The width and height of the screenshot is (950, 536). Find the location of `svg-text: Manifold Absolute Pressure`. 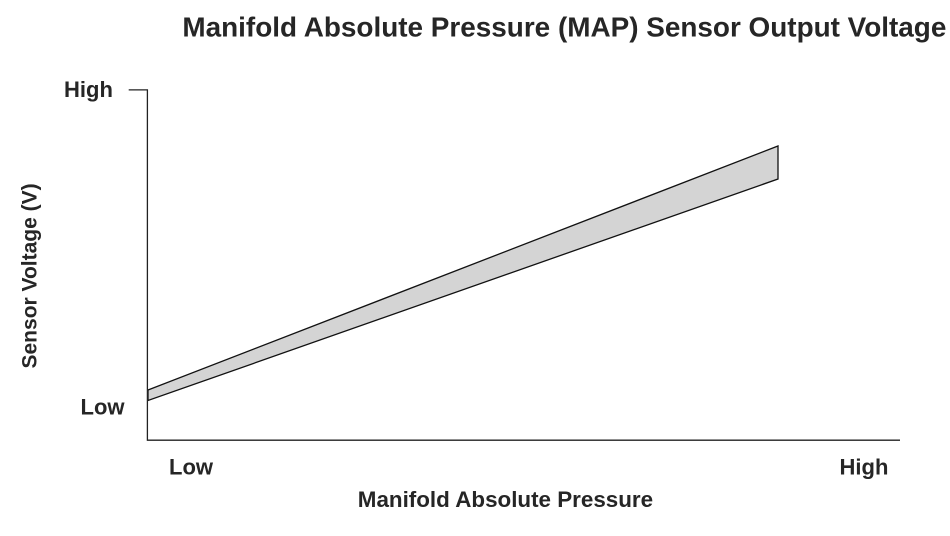

svg-text: Manifold Absolute Pressure is located at coordinates (505, 499).